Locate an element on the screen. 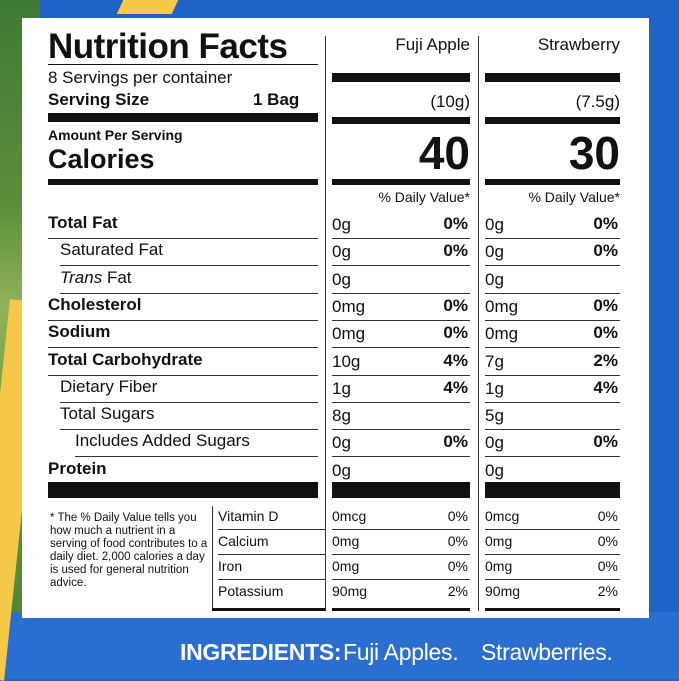  serving-size-label: Serving Size is located at coordinates (99, 99).